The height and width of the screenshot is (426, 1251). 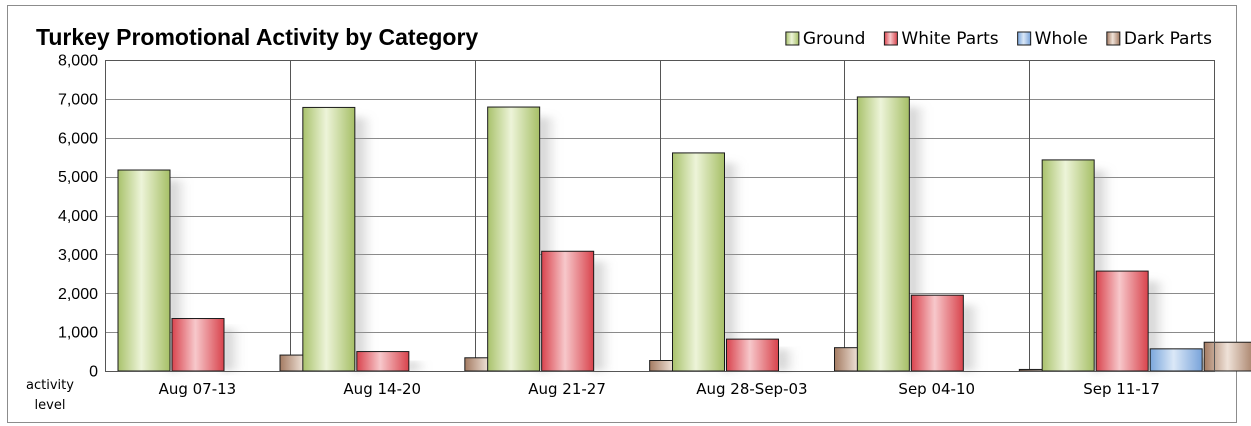 What do you see at coordinates (1061, 39) in the screenshot?
I see `legend-label-whole: Whole` at bounding box center [1061, 39].